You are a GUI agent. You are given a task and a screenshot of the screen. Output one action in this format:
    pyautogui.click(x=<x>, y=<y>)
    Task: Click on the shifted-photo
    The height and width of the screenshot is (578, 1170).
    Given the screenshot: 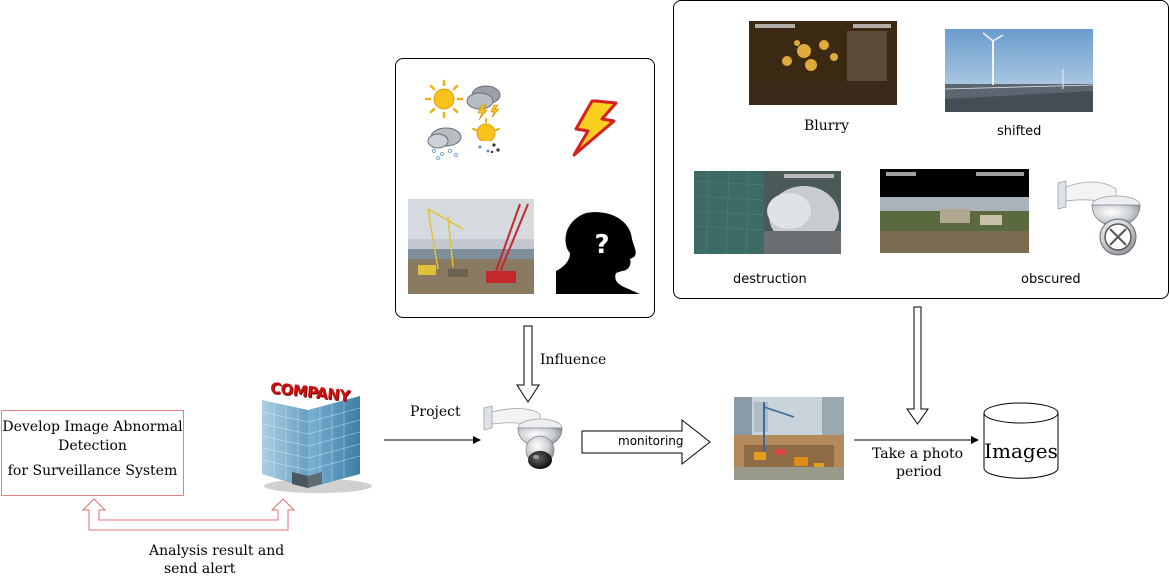 What is the action you would take?
    pyautogui.click(x=1019, y=70)
    